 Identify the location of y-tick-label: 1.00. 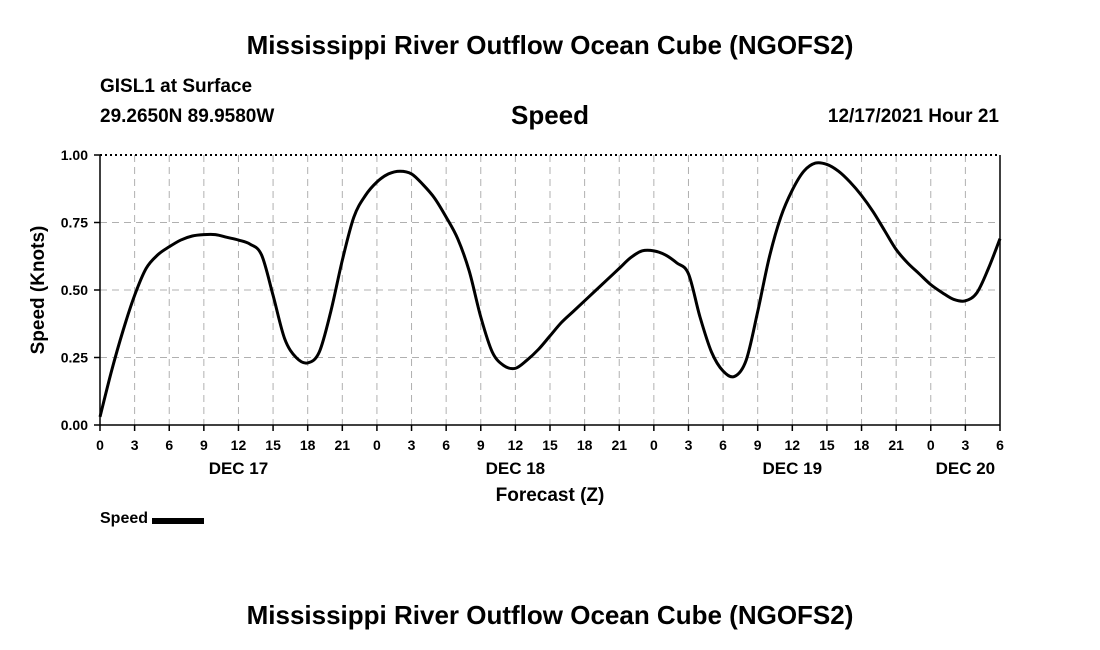
(74, 155).